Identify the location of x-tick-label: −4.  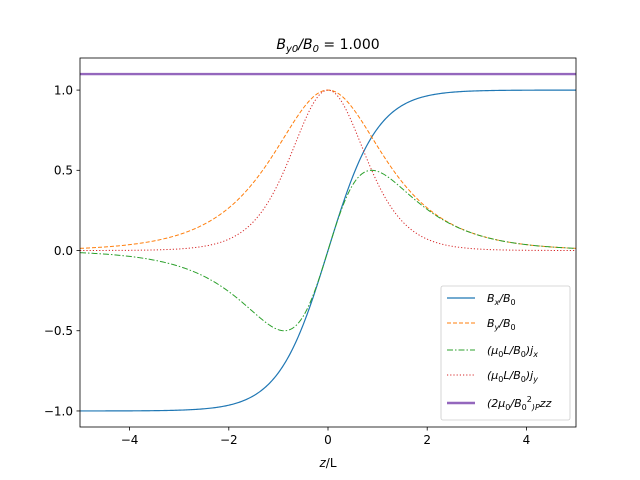
(130, 440).